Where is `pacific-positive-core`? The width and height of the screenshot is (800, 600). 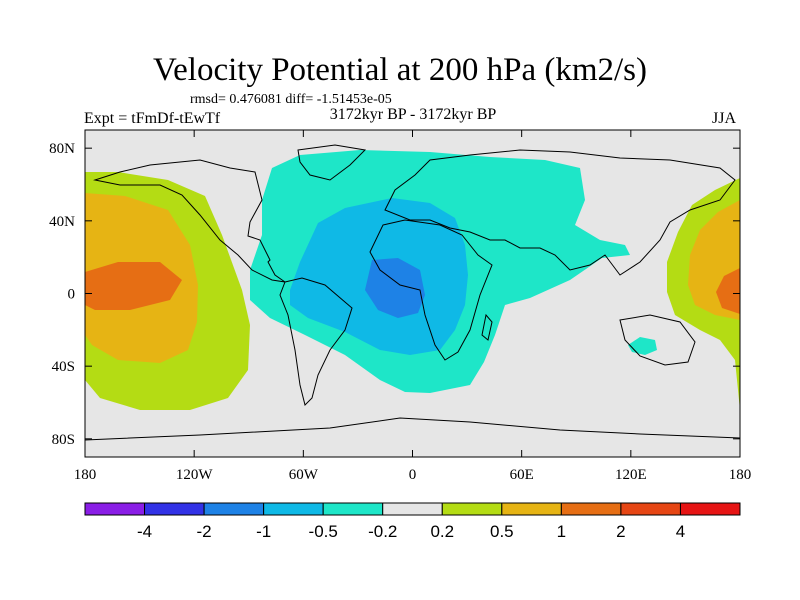
pacific-positive-core is located at coordinates (133, 286).